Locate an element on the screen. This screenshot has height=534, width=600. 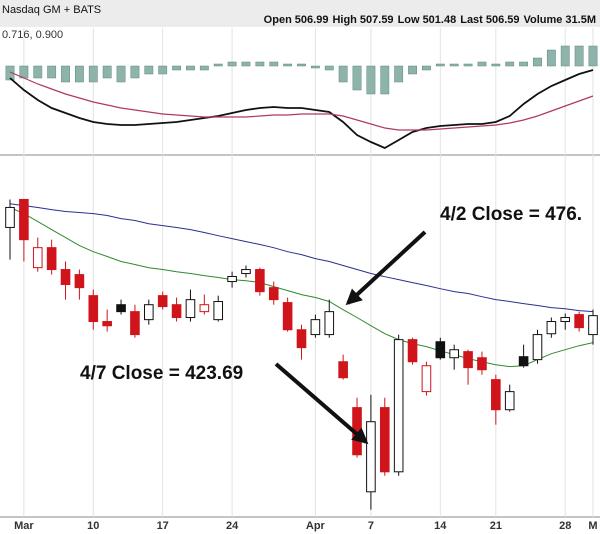
x-tick-label: 7 is located at coordinates (371, 526).